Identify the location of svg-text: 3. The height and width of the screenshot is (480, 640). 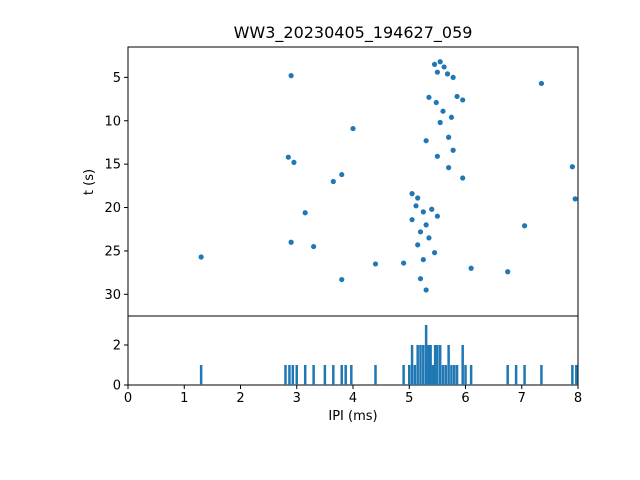
(297, 398).